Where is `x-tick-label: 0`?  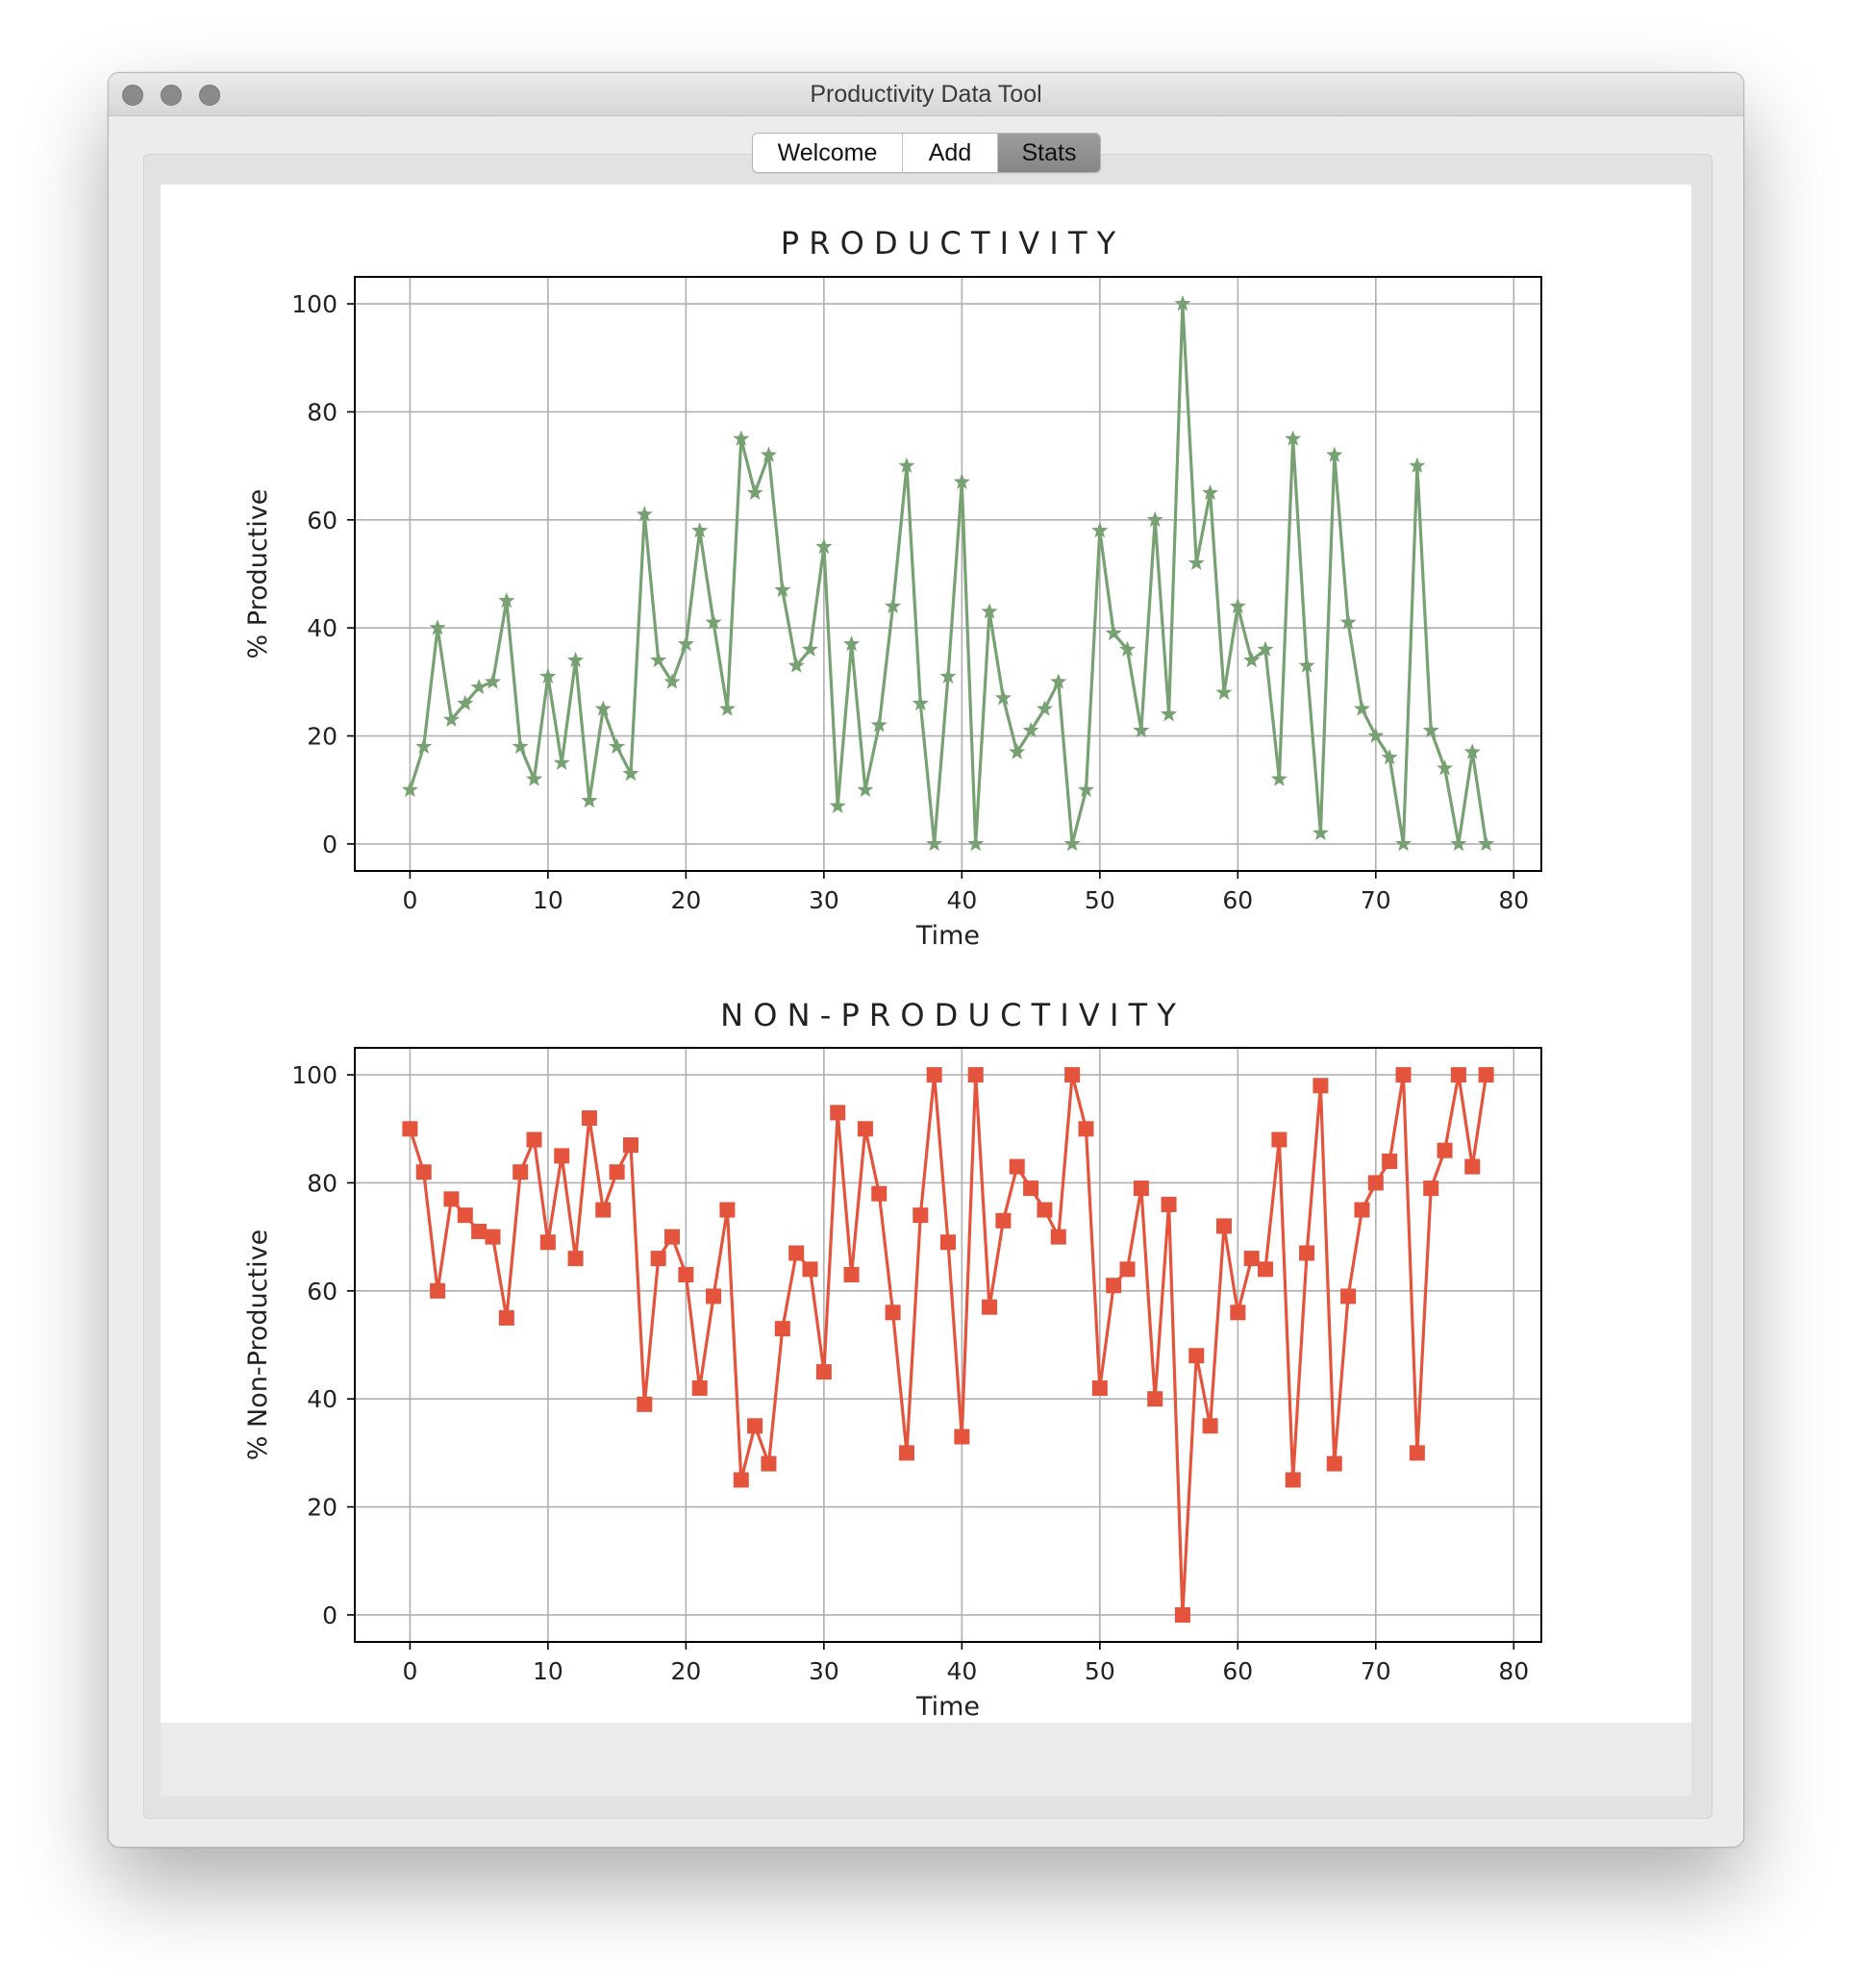
x-tick-label: 0 is located at coordinates (409, 900).